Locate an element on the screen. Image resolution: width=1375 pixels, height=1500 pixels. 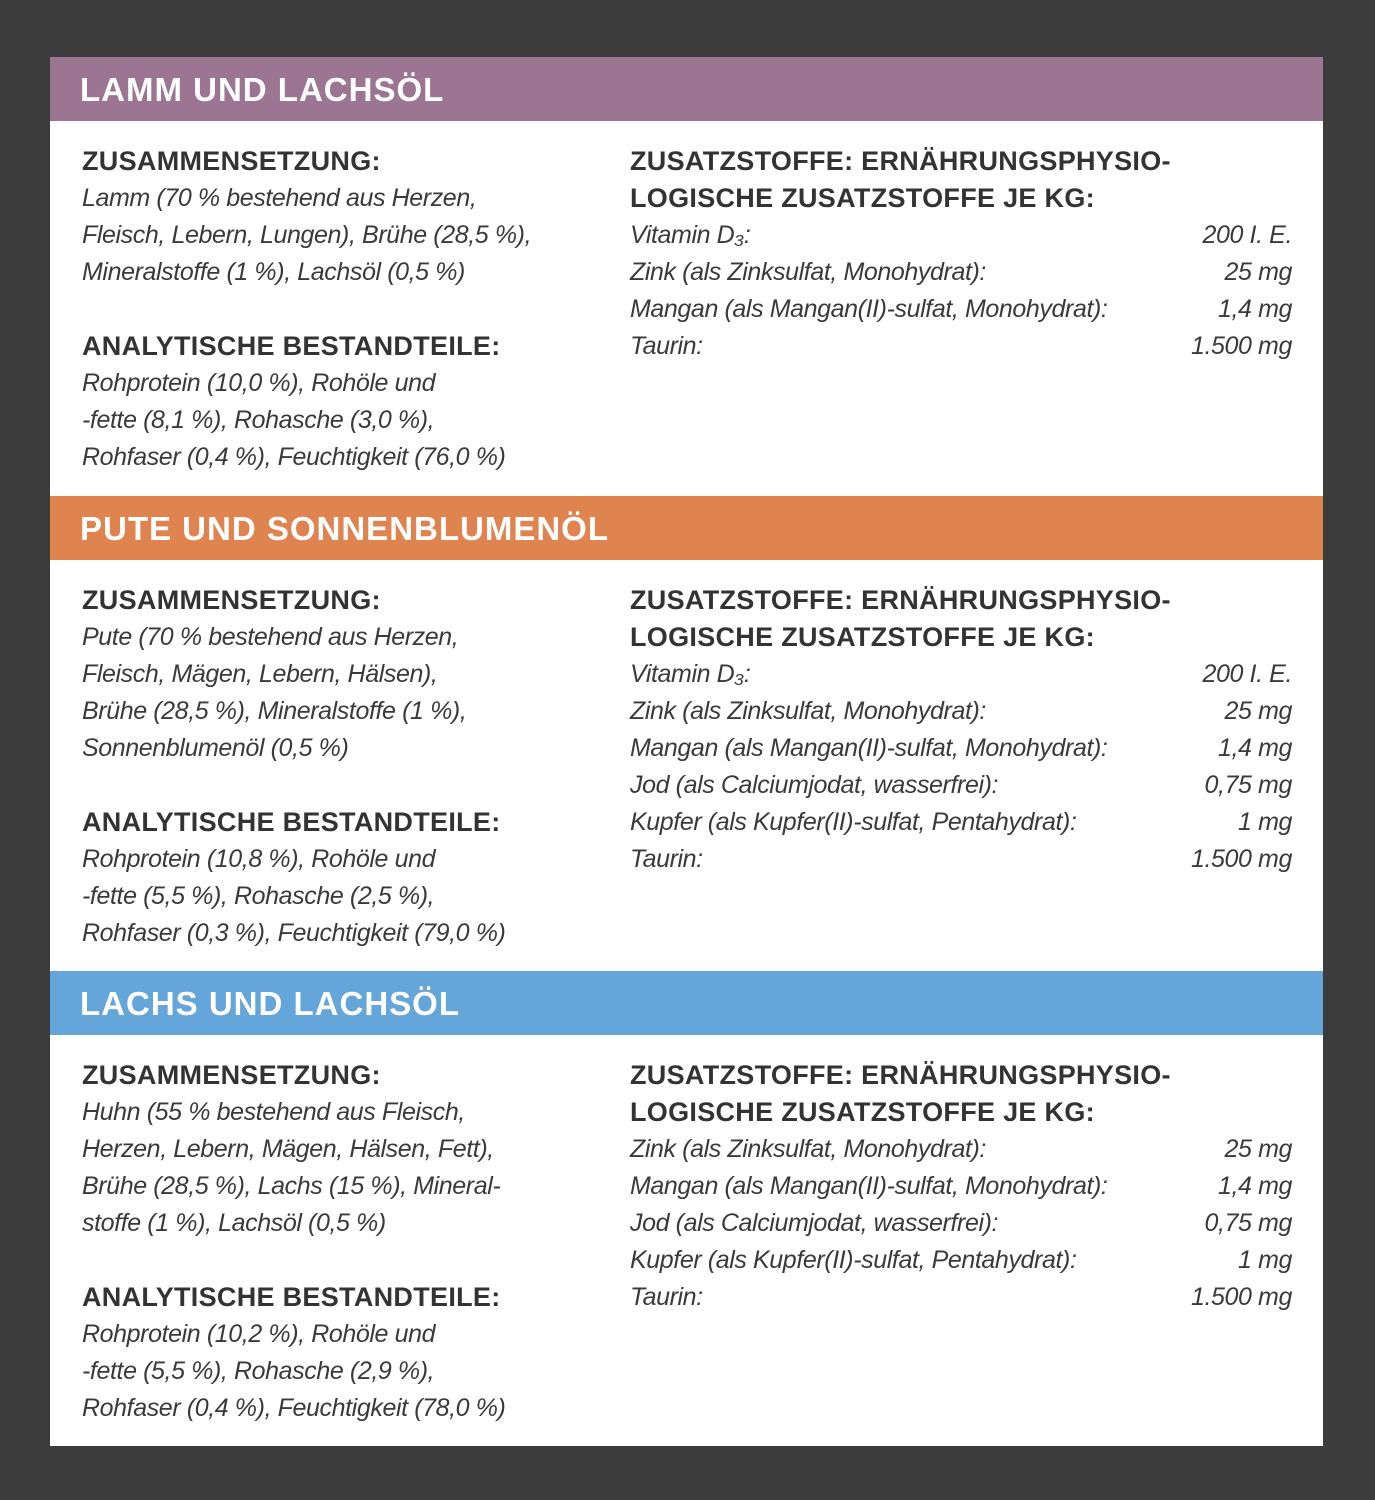
analysis-line: Rohfaser (0,4 %), Feuchtigkeit (78,0 %) is located at coordinates (294, 1408).